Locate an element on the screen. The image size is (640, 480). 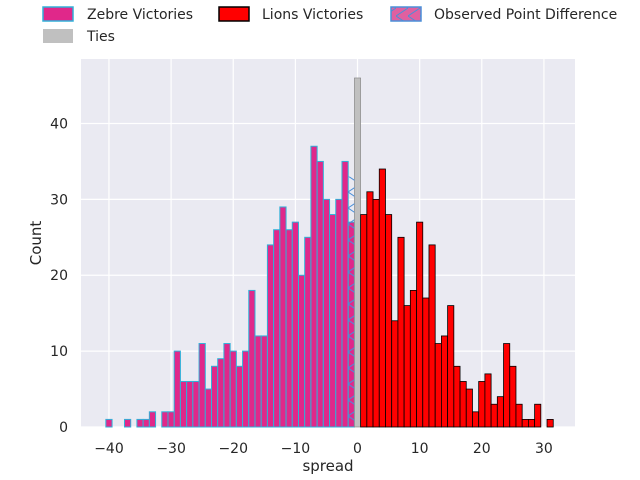
x-tick-label: 10 is located at coordinates (420, 449).